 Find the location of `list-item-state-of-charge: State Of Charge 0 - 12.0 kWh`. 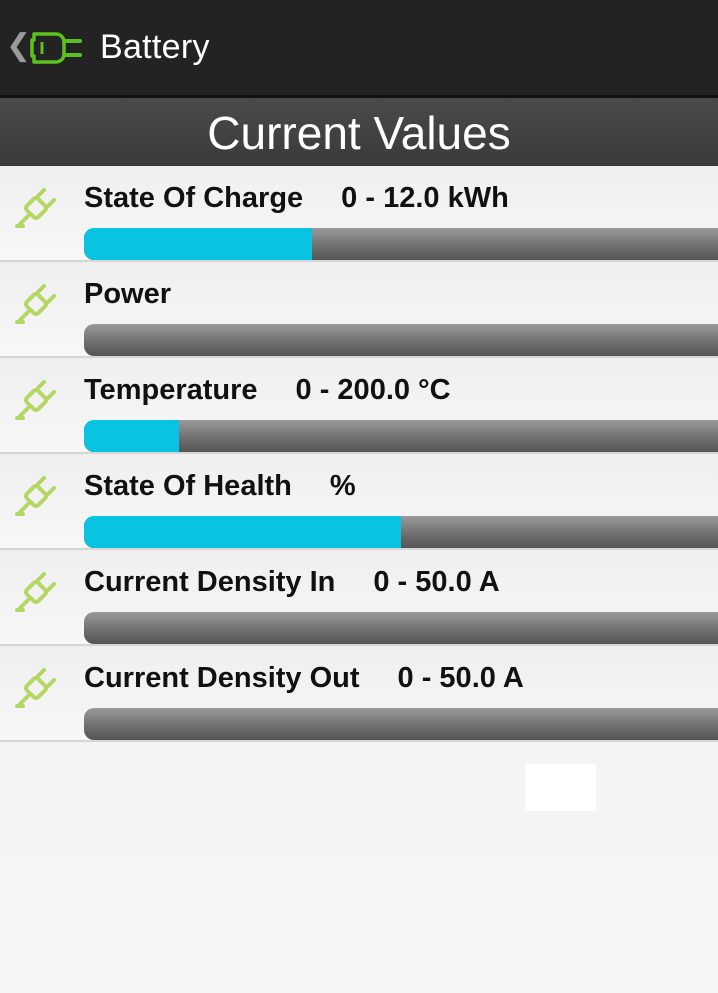

list-item-state-of-charge: State Of Charge 0 - 12.0 kWh is located at coordinates (359, 214).